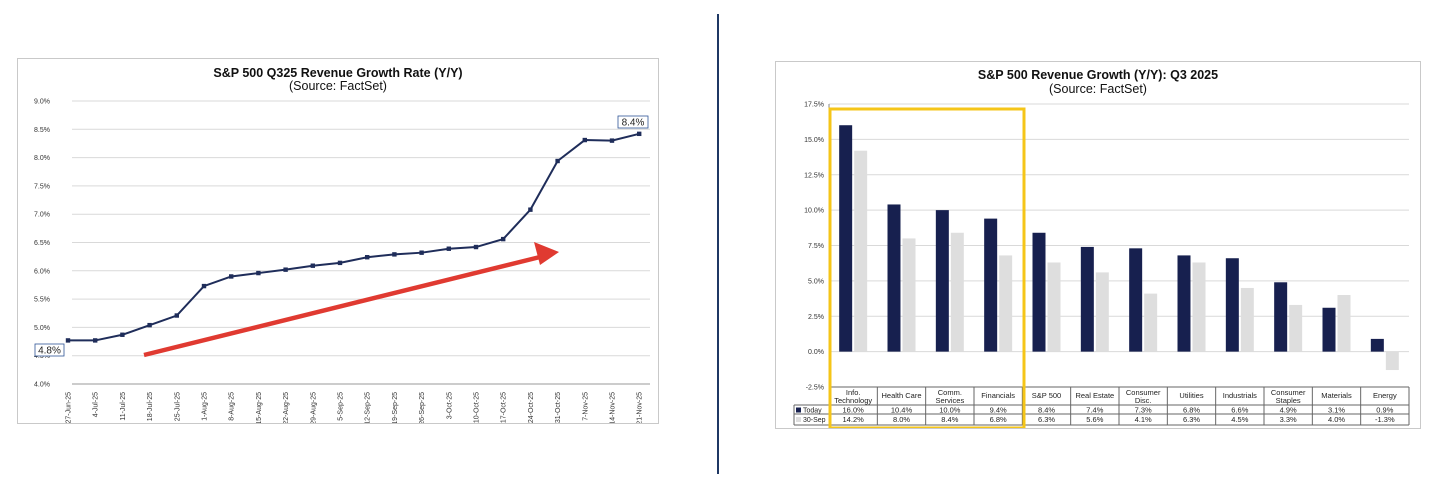  What do you see at coordinates (998, 419) in the screenshot?
I see `sep-value-label: 6.8%` at bounding box center [998, 419].